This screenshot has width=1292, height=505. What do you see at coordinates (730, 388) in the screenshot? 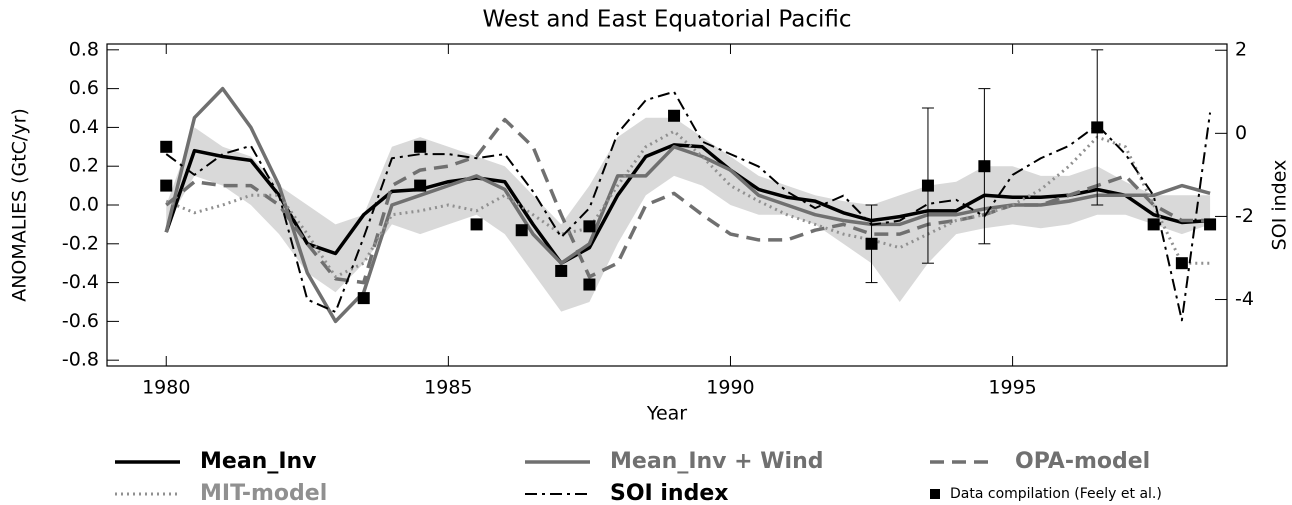
I see `x-tick-label: 1990` at bounding box center [730, 388].